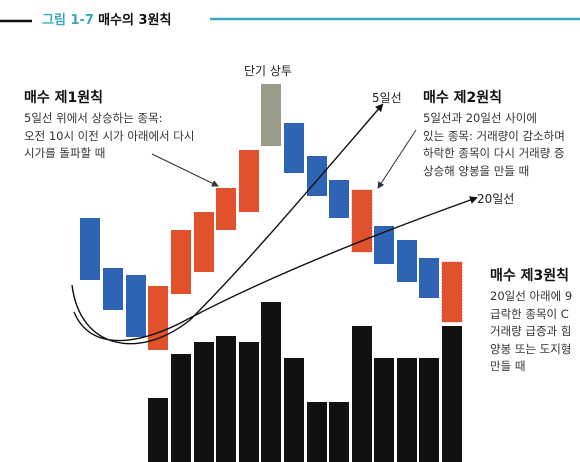 The image size is (580, 462). Describe the element at coordinates (65, 153) in the screenshot. I see `rule1-line-3: 시가를 돌파할 때` at that location.